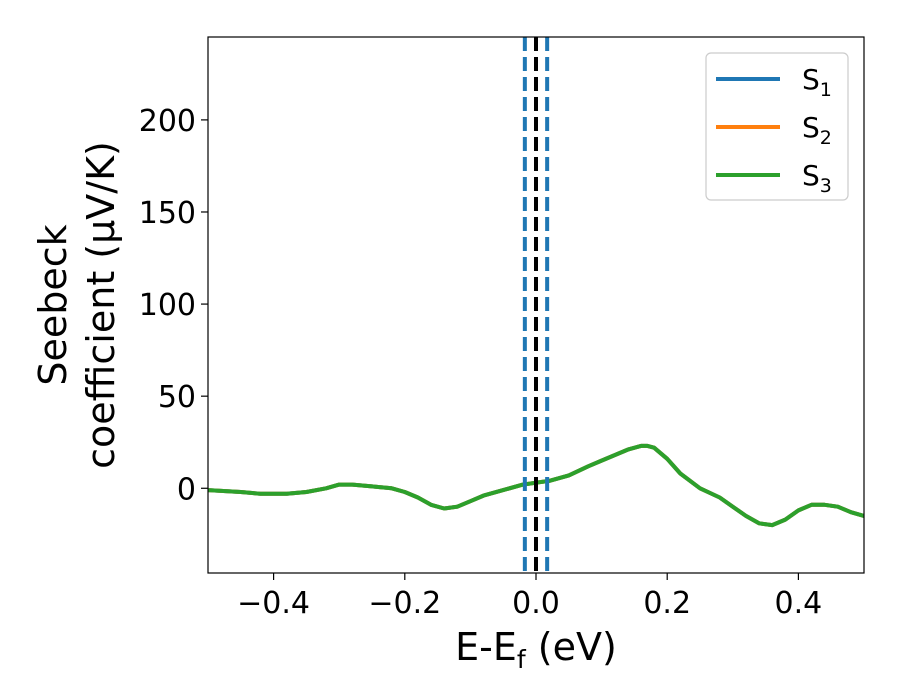 The height and width of the screenshot is (700, 900). What do you see at coordinates (571, 647) in the screenshot?
I see `x-axis-label-suffix: (eV)` at bounding box center [571, 647].